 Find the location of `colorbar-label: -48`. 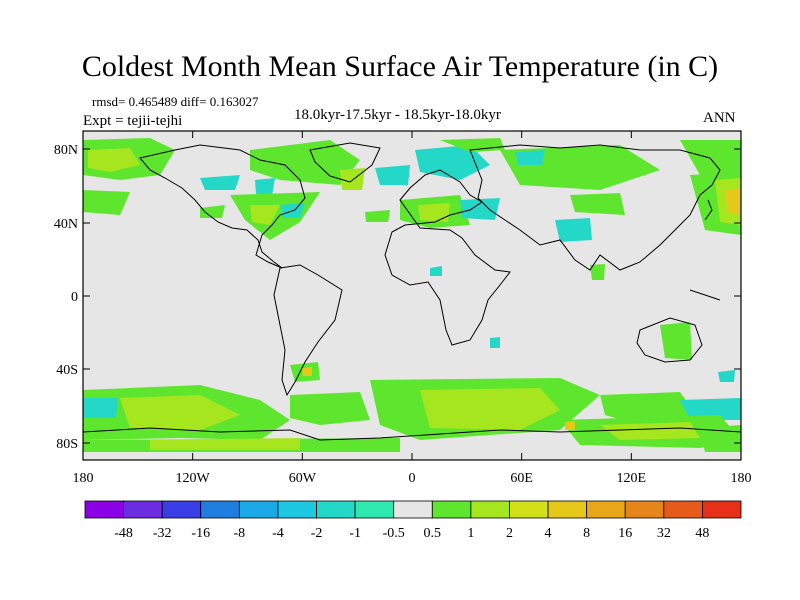

colorbar-label: -48 is located at coordinates (123, 533).